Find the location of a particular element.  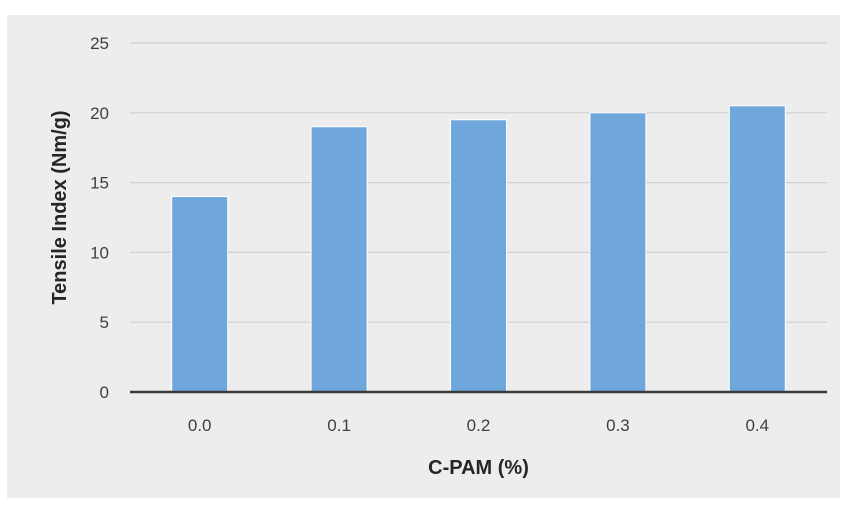

y-tick-label: 10 is located at coordinates (99, 252).